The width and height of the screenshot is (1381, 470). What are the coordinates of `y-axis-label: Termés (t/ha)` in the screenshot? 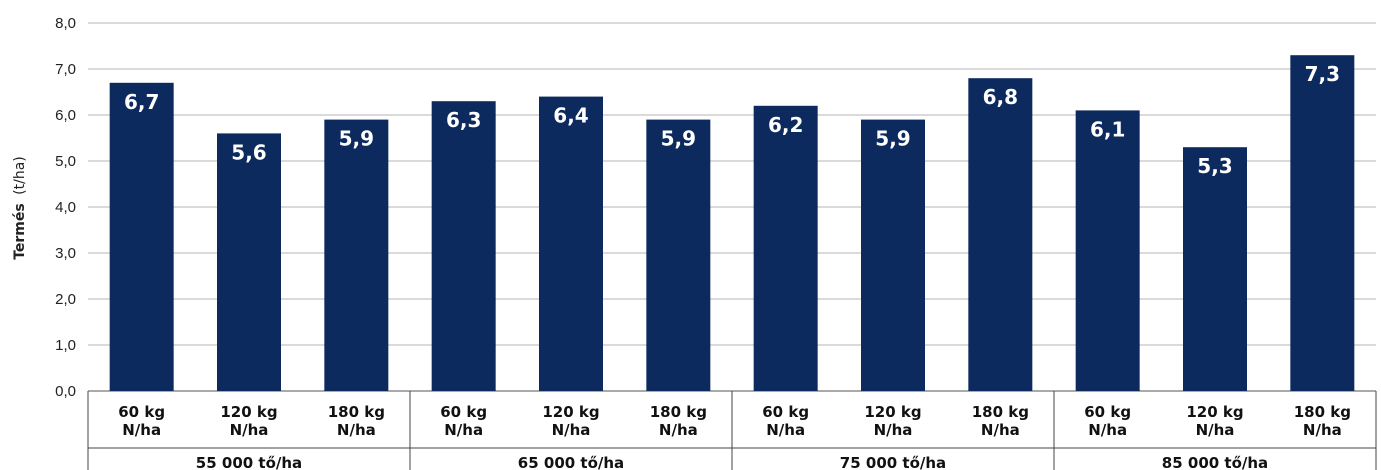 It's located at (20, 208).